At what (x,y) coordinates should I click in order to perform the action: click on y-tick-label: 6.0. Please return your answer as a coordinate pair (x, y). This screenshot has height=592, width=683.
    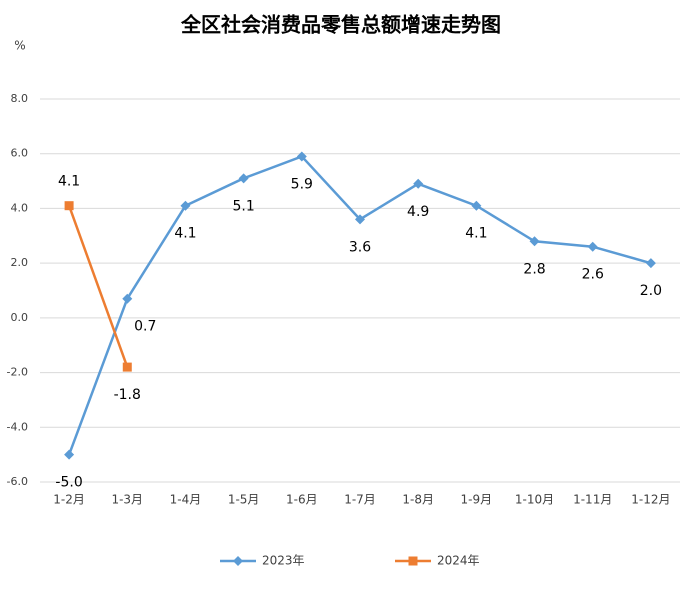
    Looking at the image, I should click on (20, 153).